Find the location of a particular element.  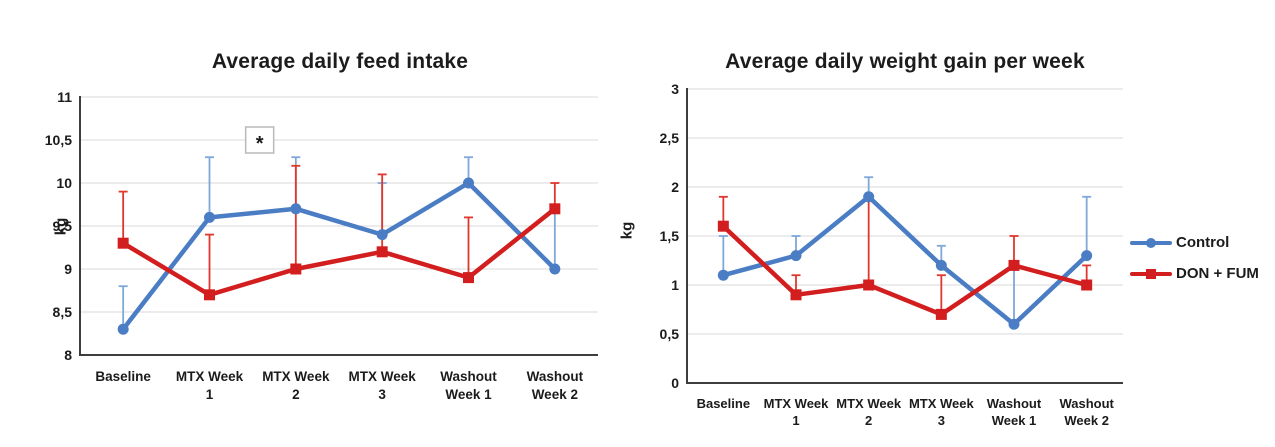

weight-gain-chart-title: Average daily weight gain per week is located at coordinates (905, 61).